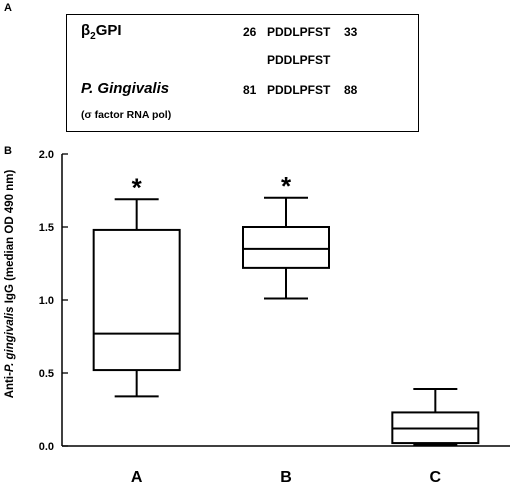 This screenshot has height=488, width=520. Describe the element at coordinates (46, 155) in the screenshot. I see `y-tick-label: 2.0` at that location.